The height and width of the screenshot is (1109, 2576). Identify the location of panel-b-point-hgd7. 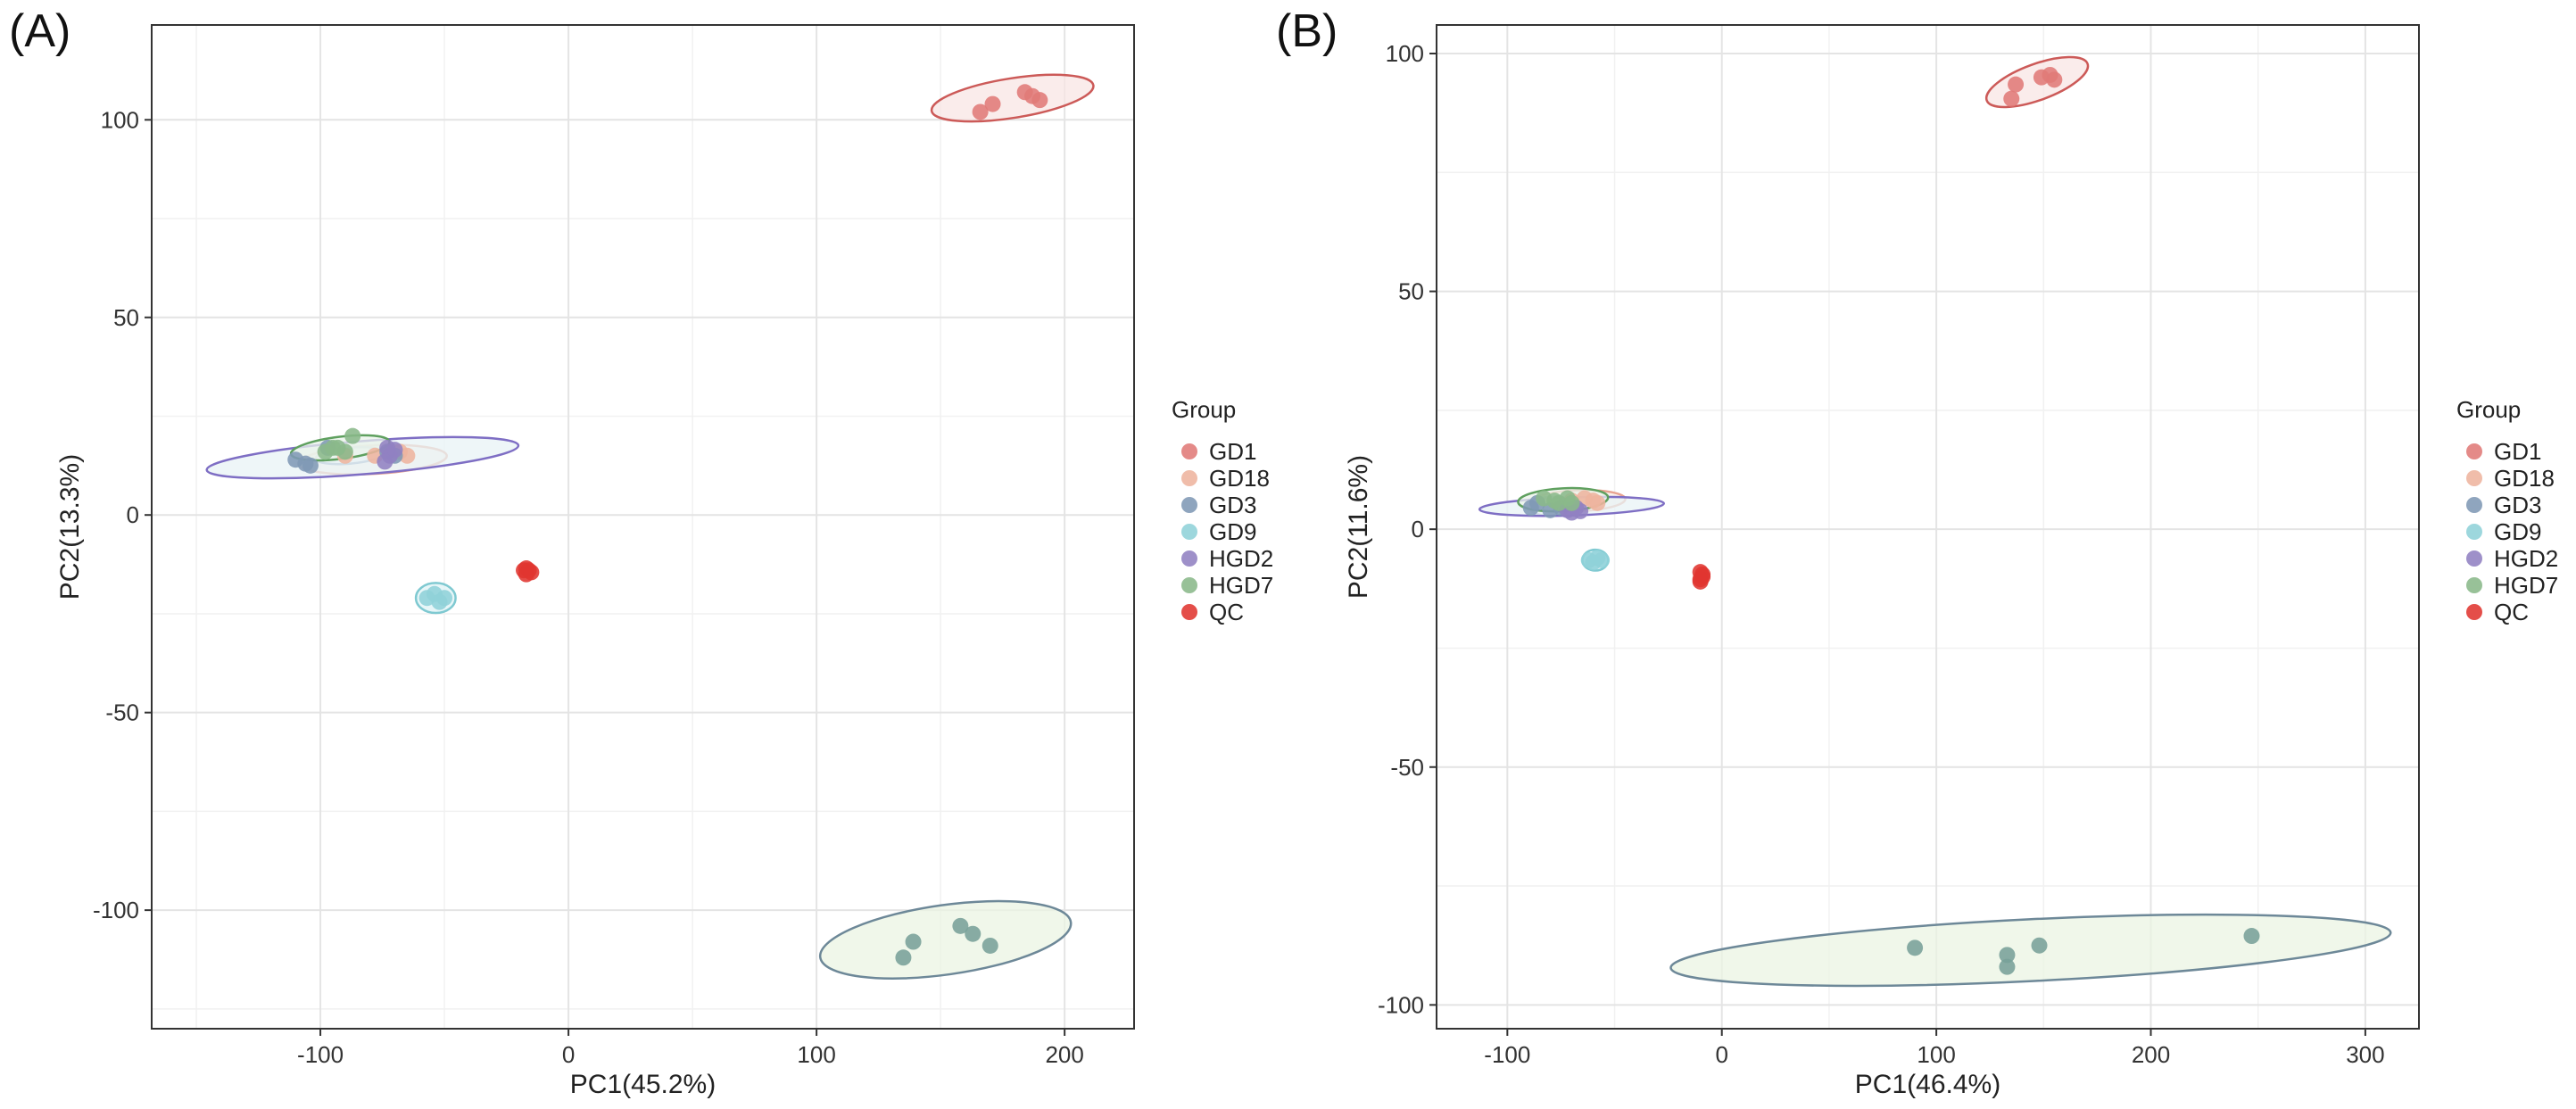
(1571, 502).